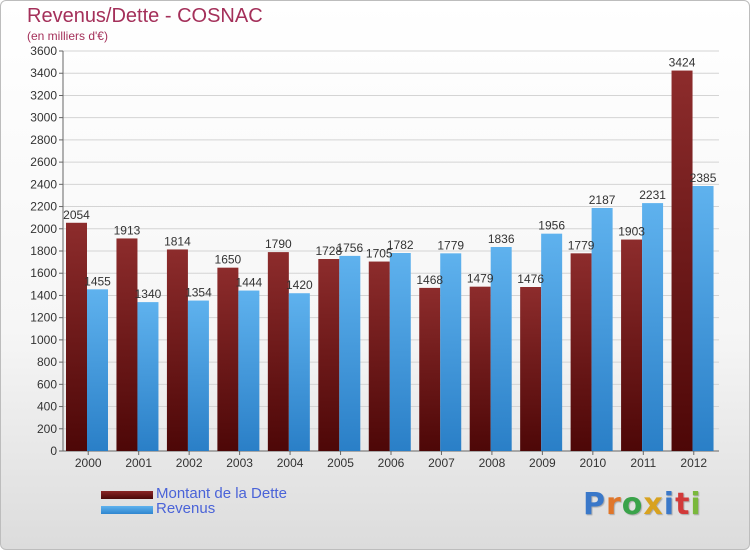 The width and height of the screenshot is (750, 550). What do you see at coordinates (186, 508) in the screenshot?
I see `legend-label-revenus: Revenus` at bounding box center [186, 508].